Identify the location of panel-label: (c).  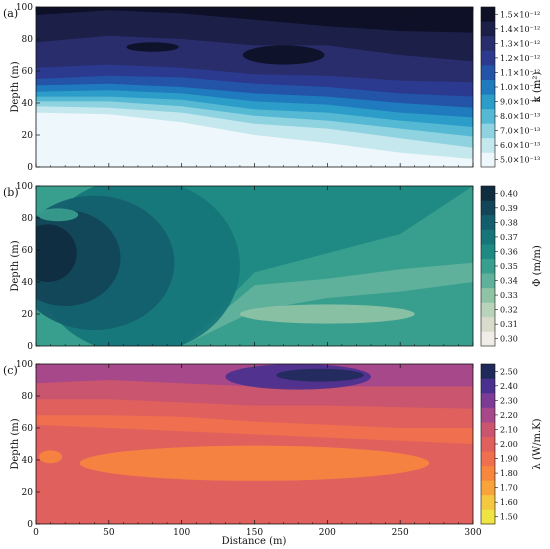
(10, 370).